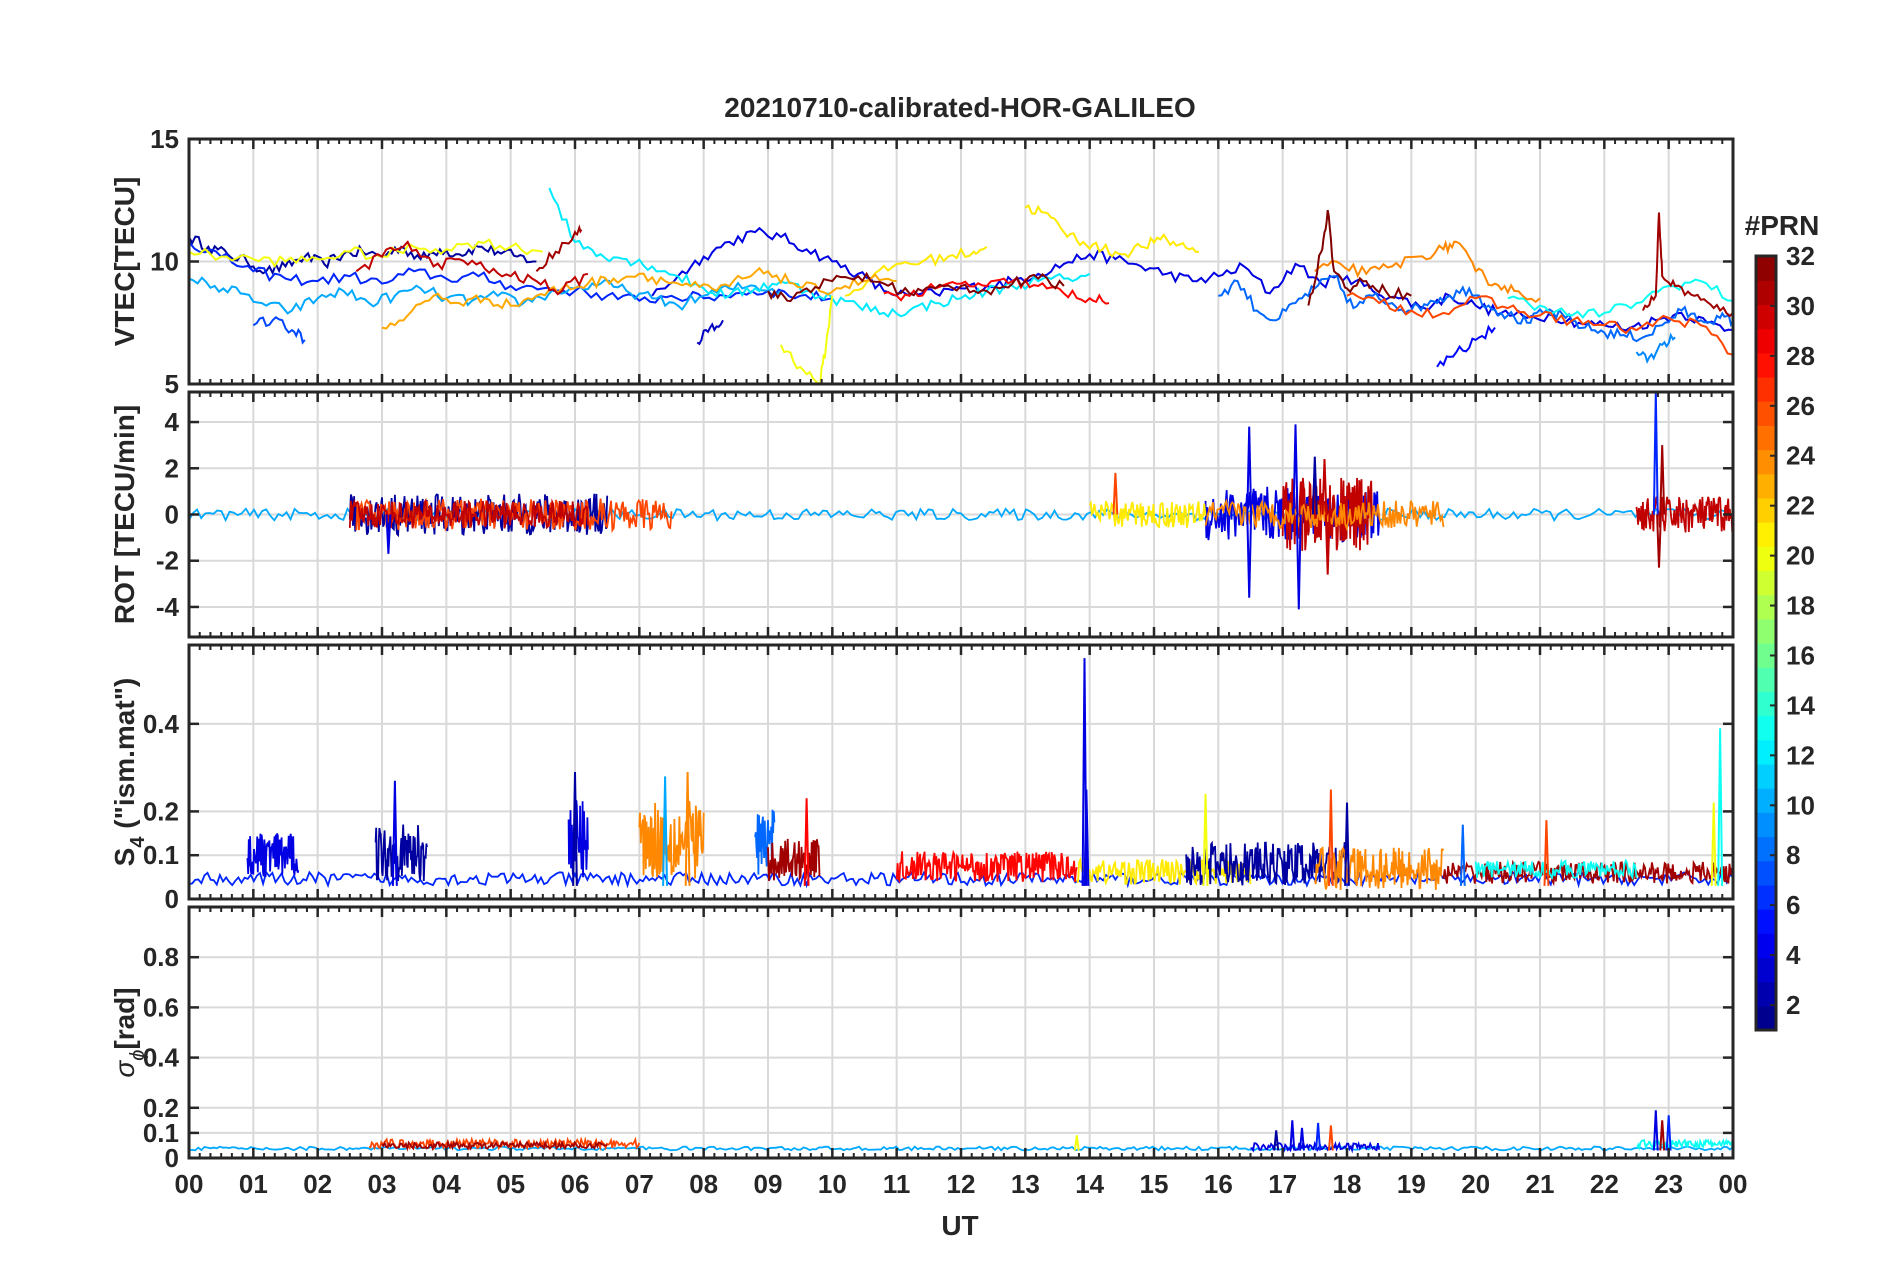 Image resolution: width=1902 pixels, height=1272 pixels. Describe the element at coordinates (382, 1184) in the screenshot. I see `x-tick-label: 03` at that location.